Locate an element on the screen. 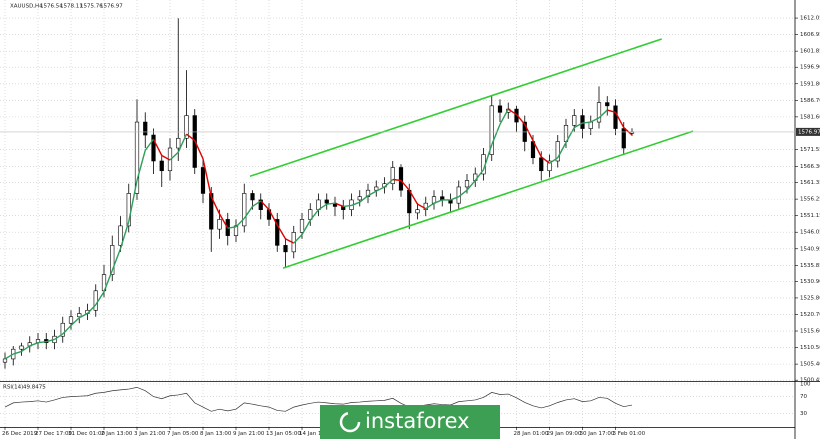  y-tick-label: 1612.05 is located at coordinates (810, 19).